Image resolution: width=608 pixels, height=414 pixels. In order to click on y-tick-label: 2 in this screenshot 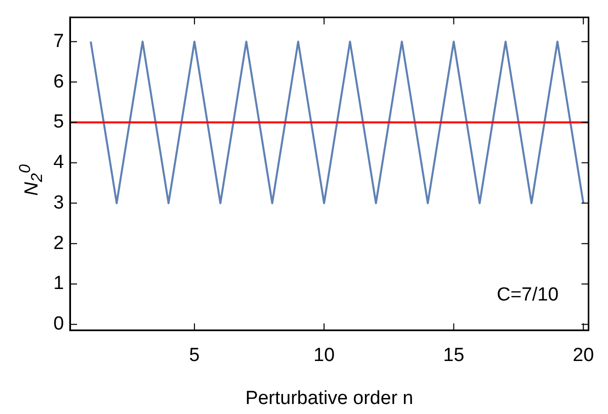, I will do `click(58, 243)`.